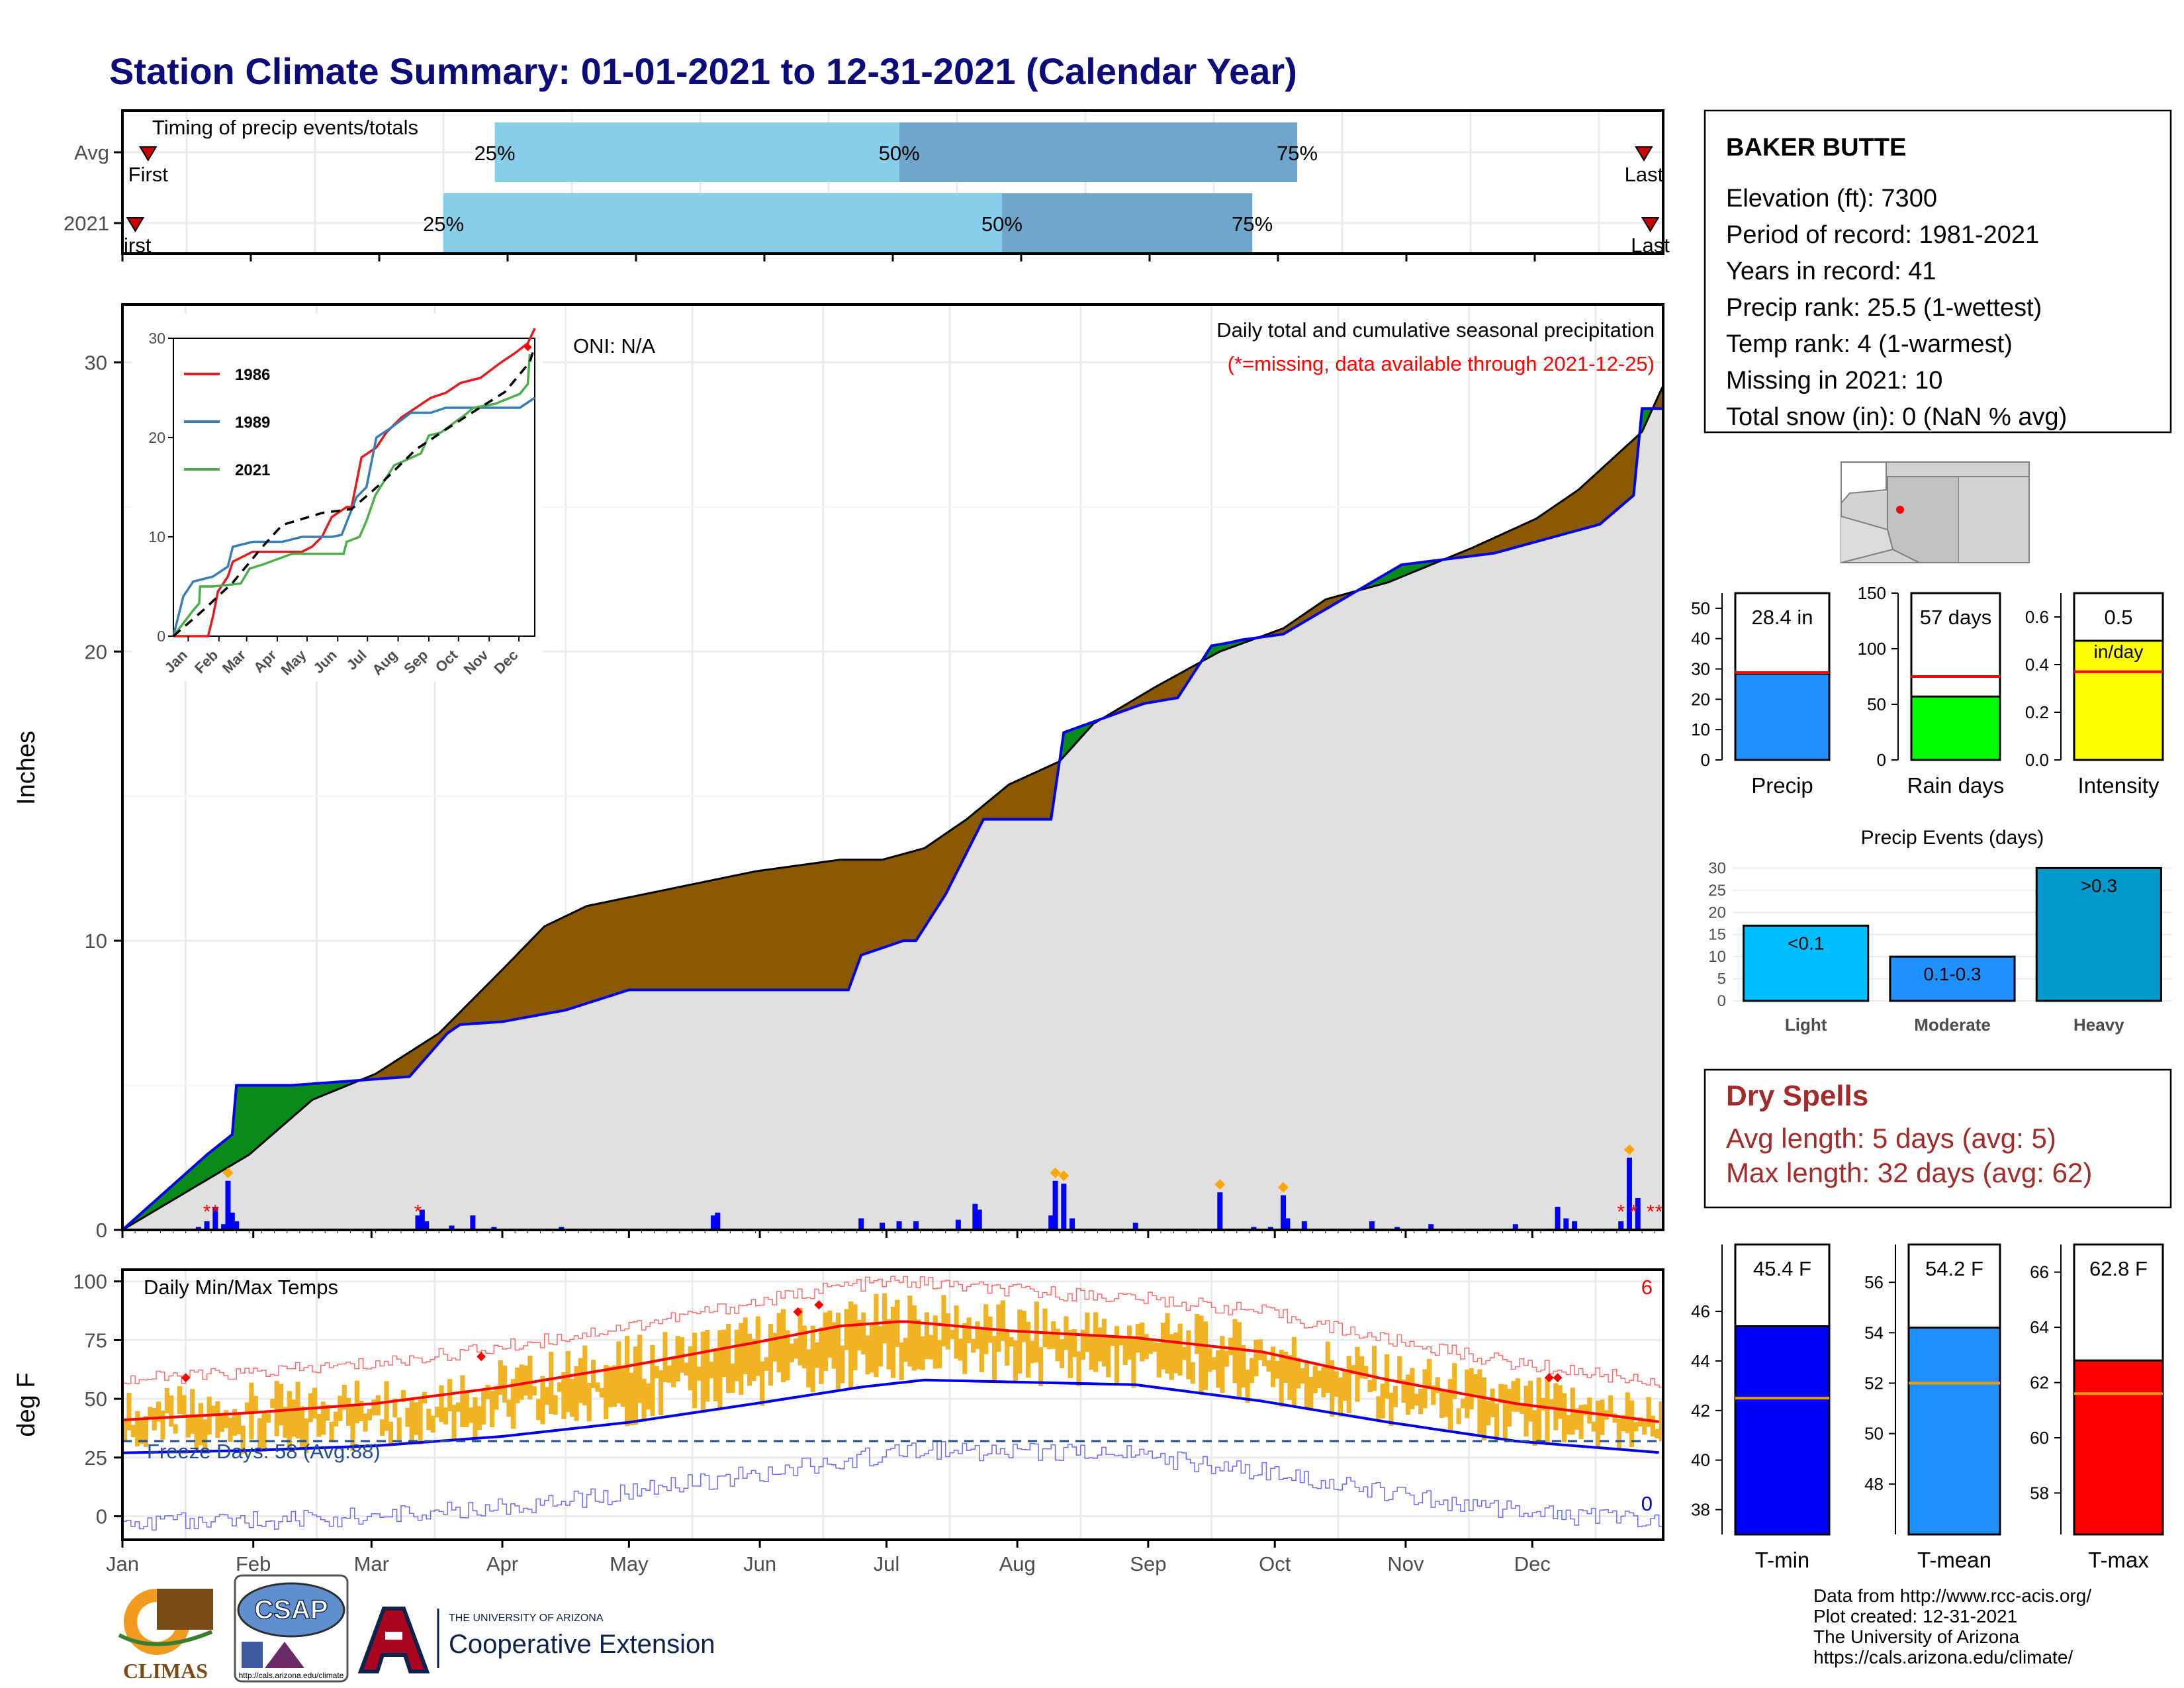 This screenshot has height=1688, width=2184. Describe the element at coordinates (527, 347) in the screenshot. I see `inset-record-marker` at that location.